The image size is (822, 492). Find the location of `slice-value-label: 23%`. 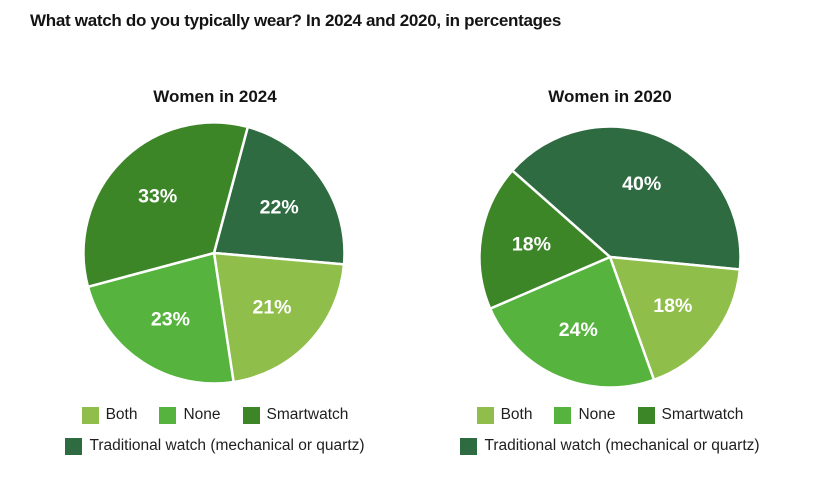

slice-value-label: 23% is located at coordinates (170, 320).